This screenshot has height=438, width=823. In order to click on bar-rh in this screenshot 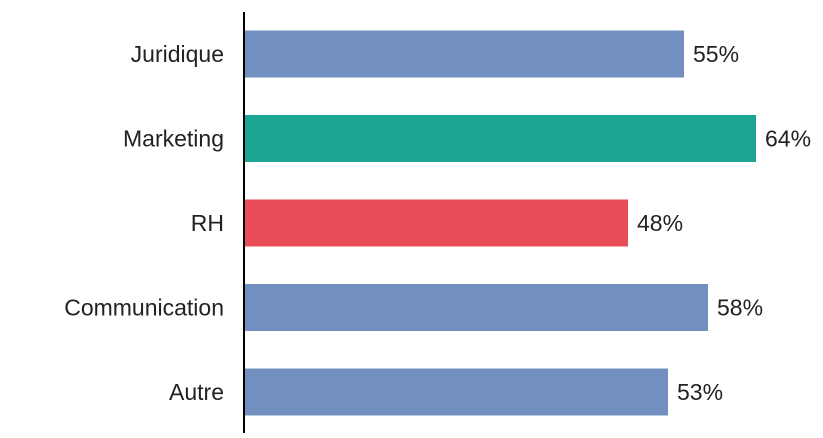, I will do `click(436, 223)`.